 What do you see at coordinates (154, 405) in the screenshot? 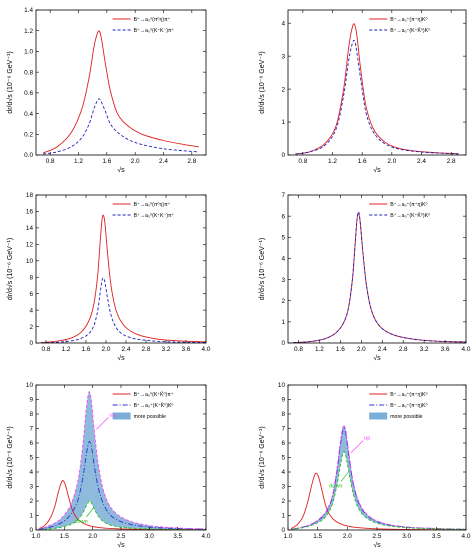
I see `legend-entry: B⁺→a₀⁺(K⁺K̄⁰)K⁰` at bounding box center [154, 405].